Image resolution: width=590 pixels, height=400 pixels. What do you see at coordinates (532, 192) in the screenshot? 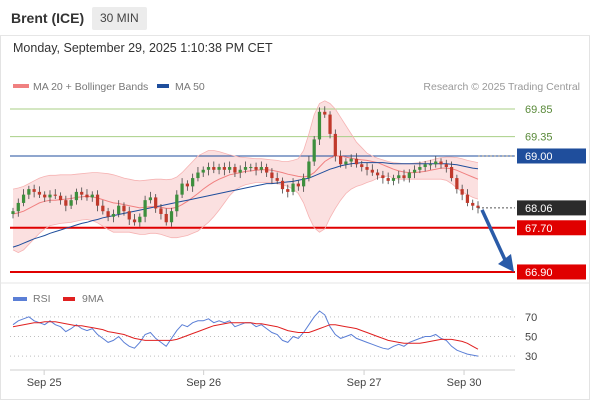
I see `key-levels: 69.85 69.35 69.00 68.06 67.70 66.90` at bounding box center [532, 192].